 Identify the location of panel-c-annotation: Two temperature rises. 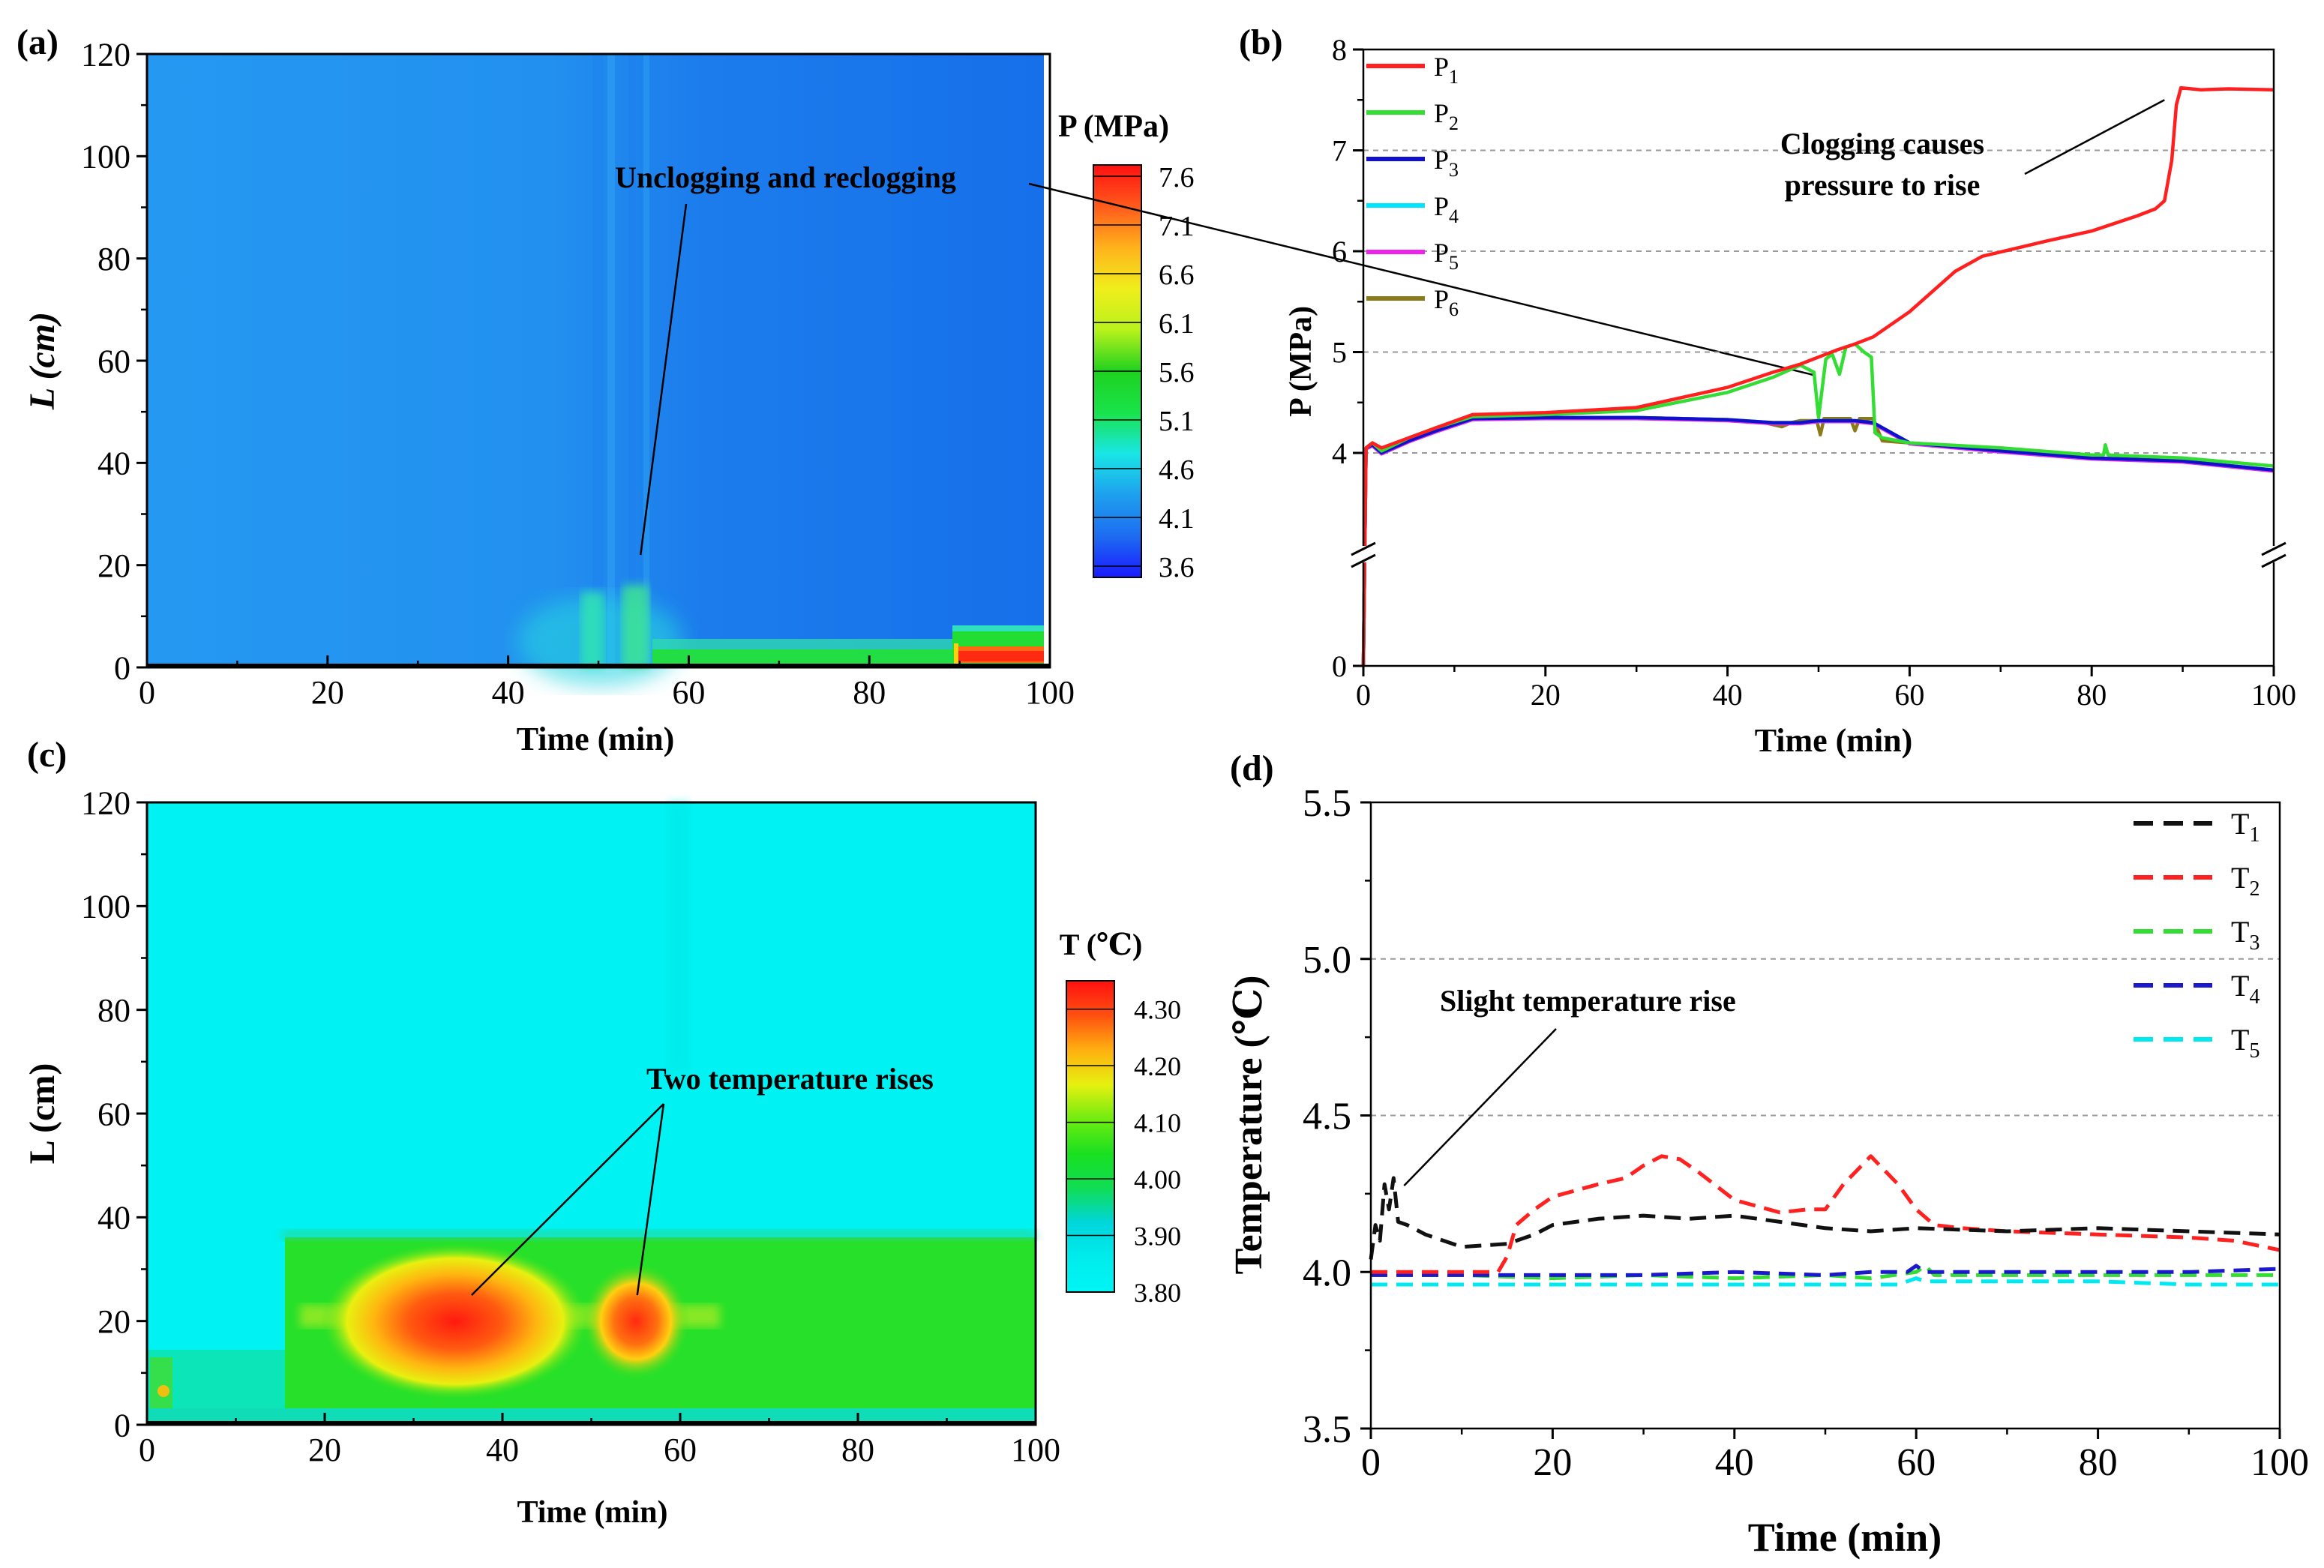
(702, 1179).